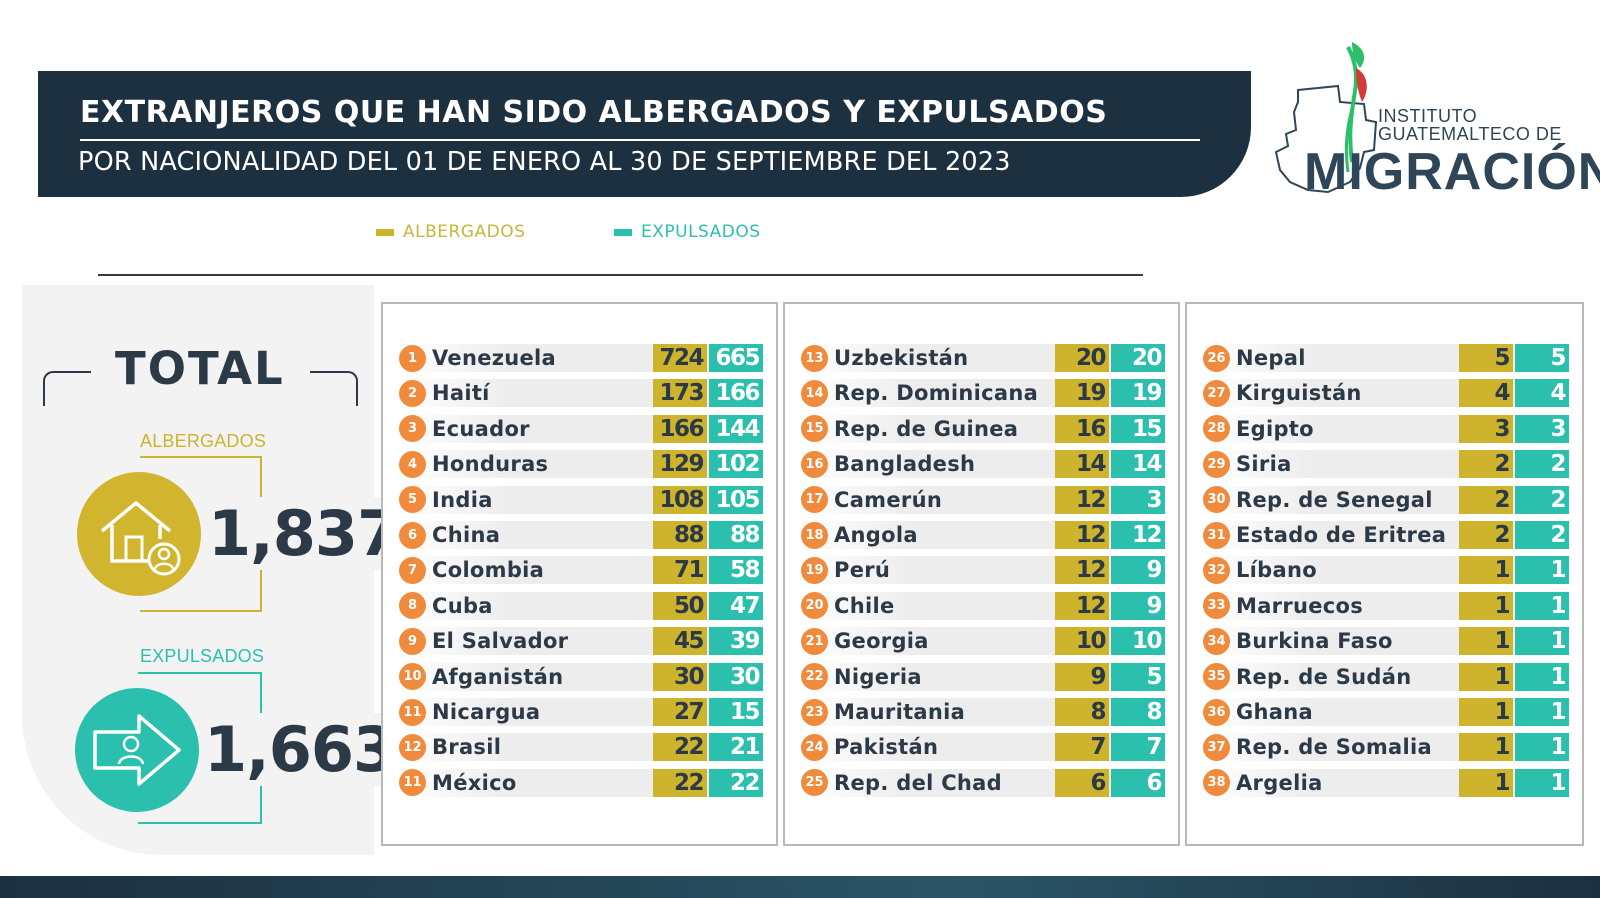 The width and height of the screenshot is (1600, 898). What do you see at coordinates (500, 641) in the screenshot?
I see `country-name: El Salvador` at bounding box center [500, 641].